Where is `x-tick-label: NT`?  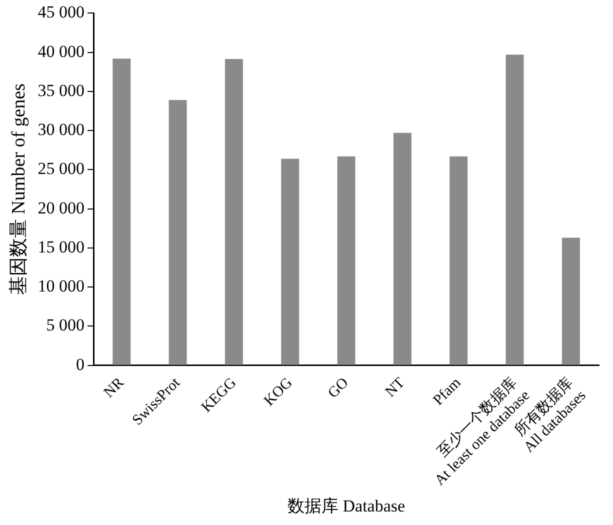
x-tick-label: NT is located at coordinates (395, 387).